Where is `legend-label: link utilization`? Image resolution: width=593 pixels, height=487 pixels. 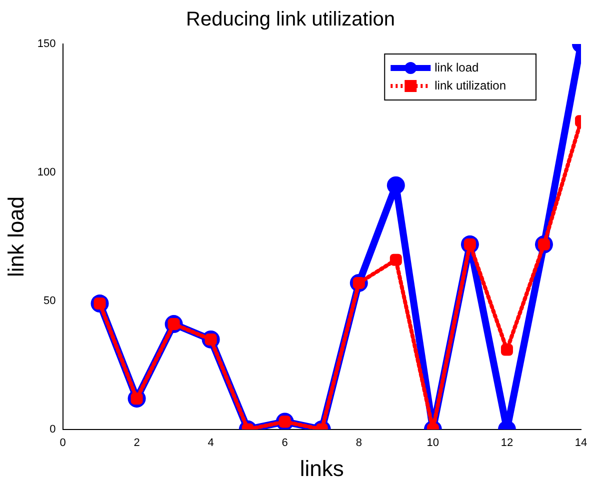 legend-label: link utilization is located at coordinates (470, 85).